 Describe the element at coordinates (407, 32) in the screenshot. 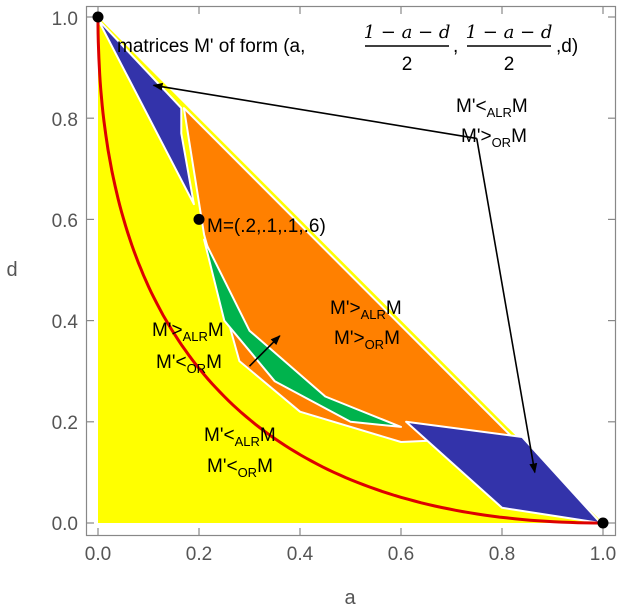

I see `fraction-numerator-1: 1 − a − d` at that location.